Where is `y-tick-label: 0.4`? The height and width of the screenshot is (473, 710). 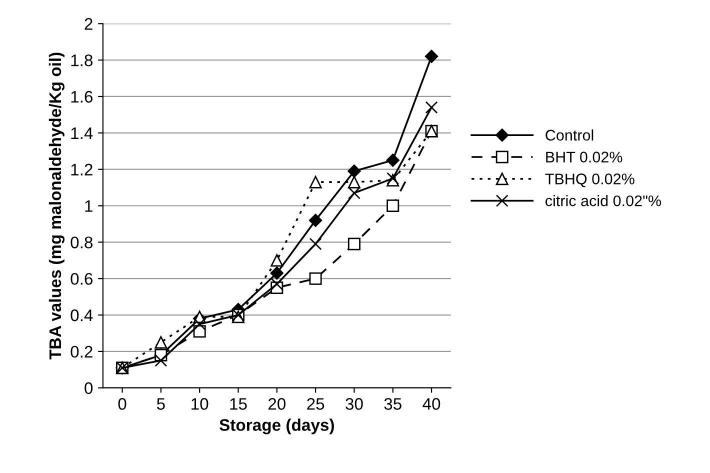
y-tick-label: 0.4 is located at coordinates (81, 315).